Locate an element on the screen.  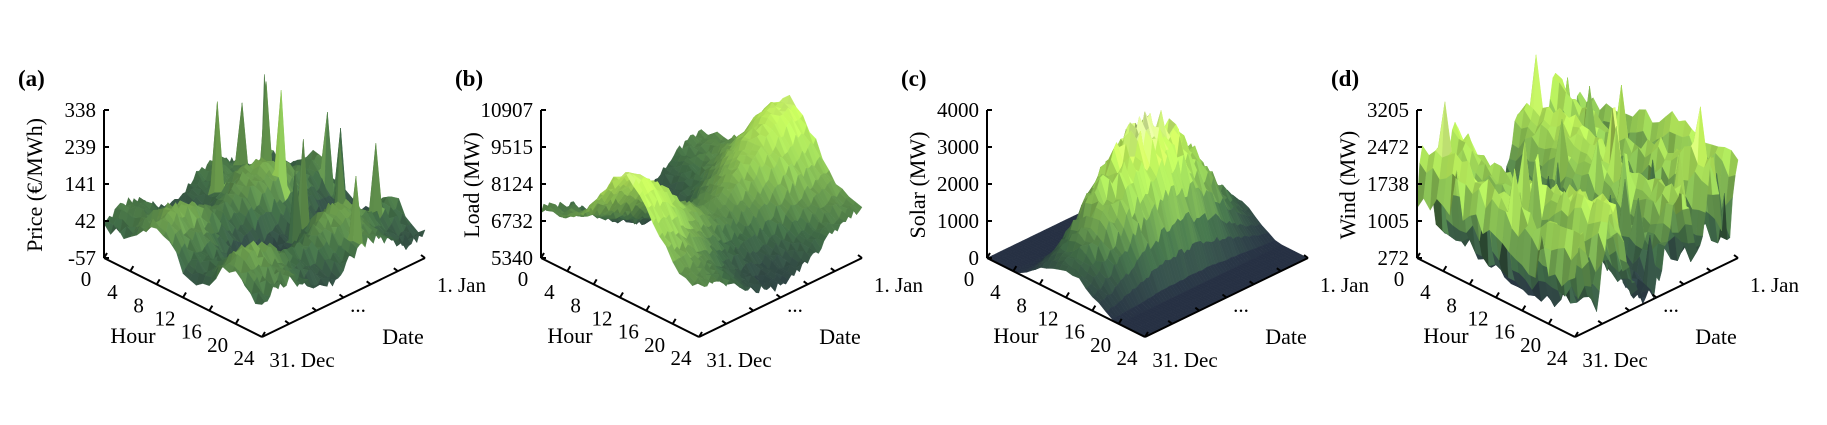
z-axis-label: Solar (MW) is located at coordinates (917, 185).